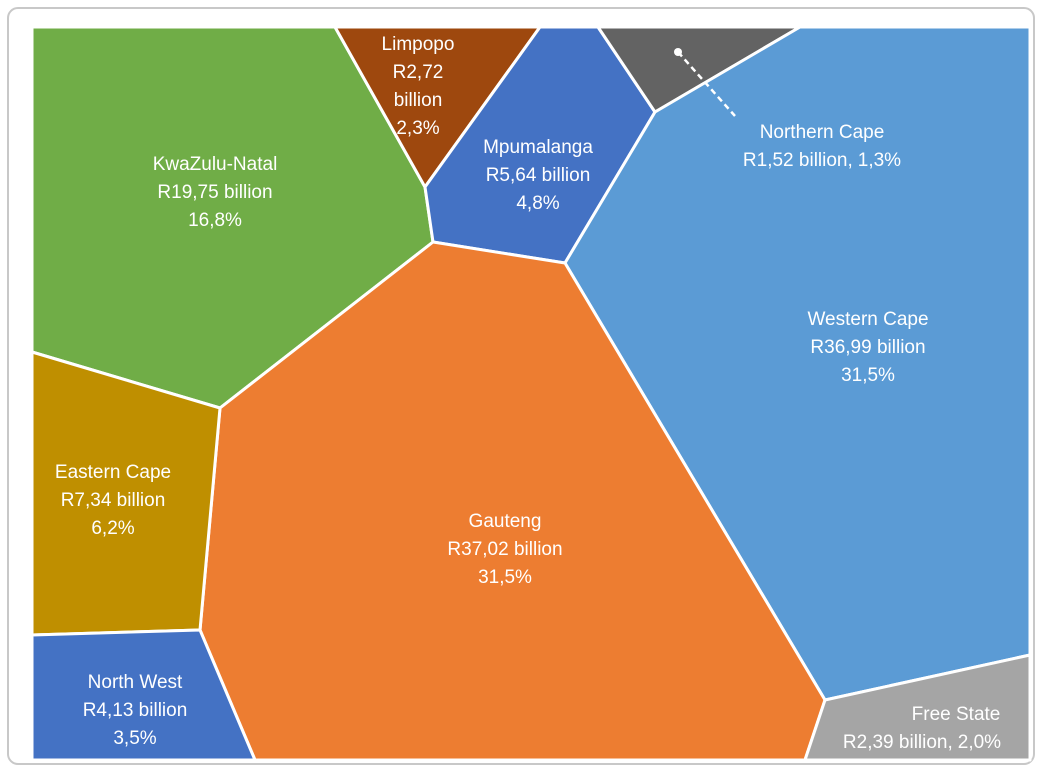  I want to click on share-label: 2,0%, so click(979, 742).